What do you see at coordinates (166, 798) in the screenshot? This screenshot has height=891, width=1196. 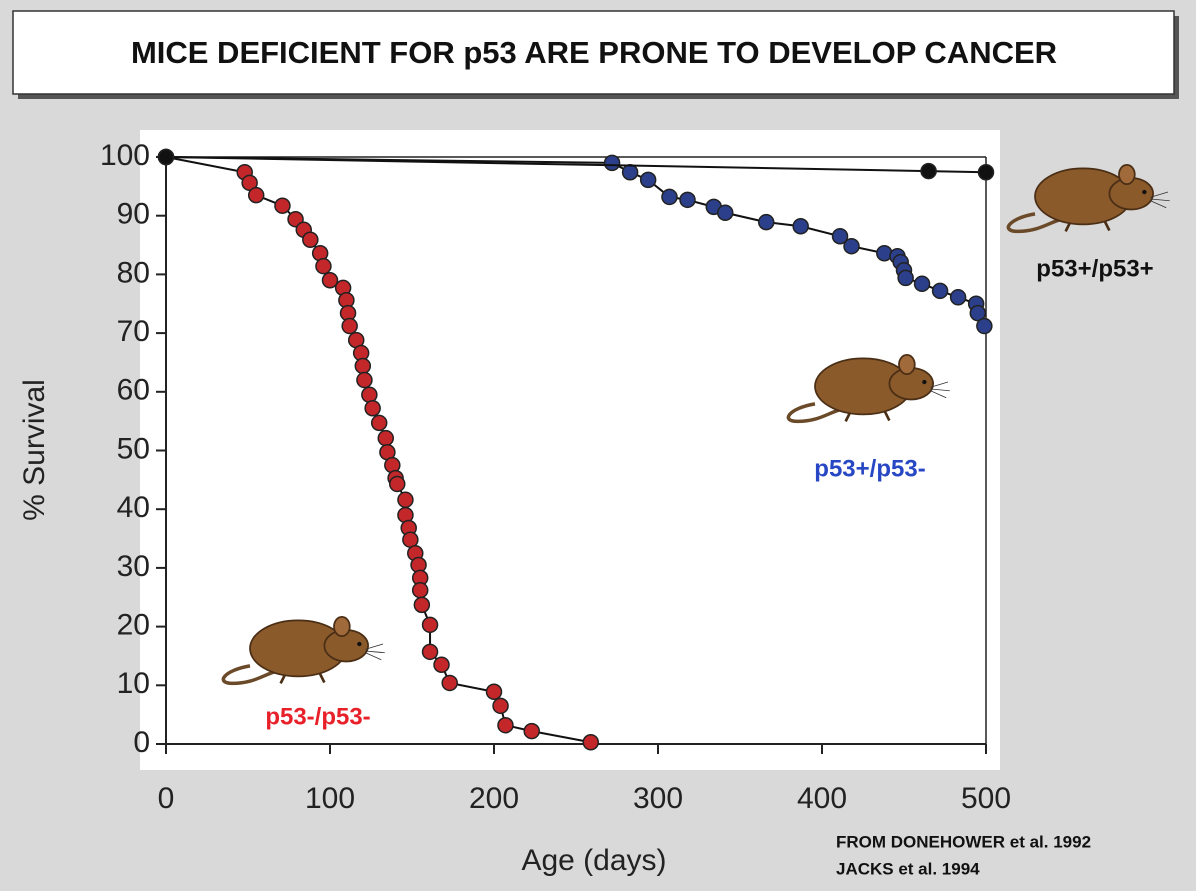 I see `x-tick-label: 0` at bounding box center [166, 798].